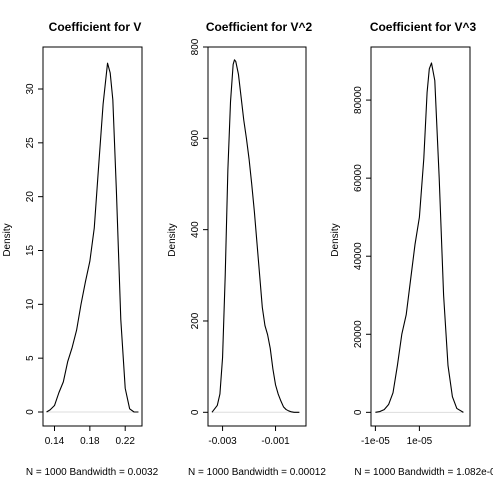  I want to click on y-tick-label: 10, so click(30, 304).